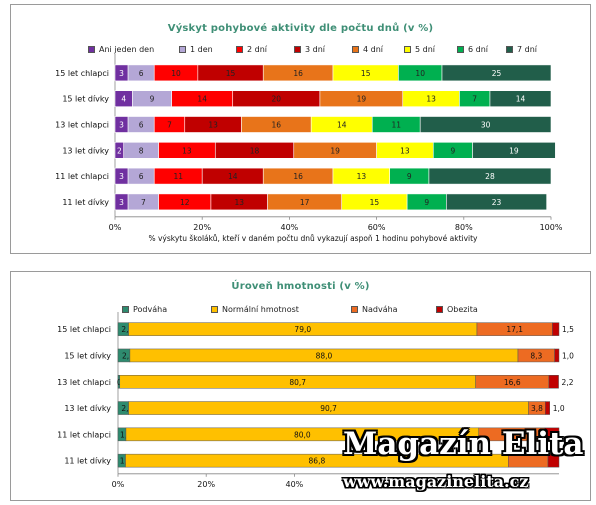 Image resolution: width=596 pixels, height=505 pixels. I want to click on legend-label: 2 dní, so click(257, 49).